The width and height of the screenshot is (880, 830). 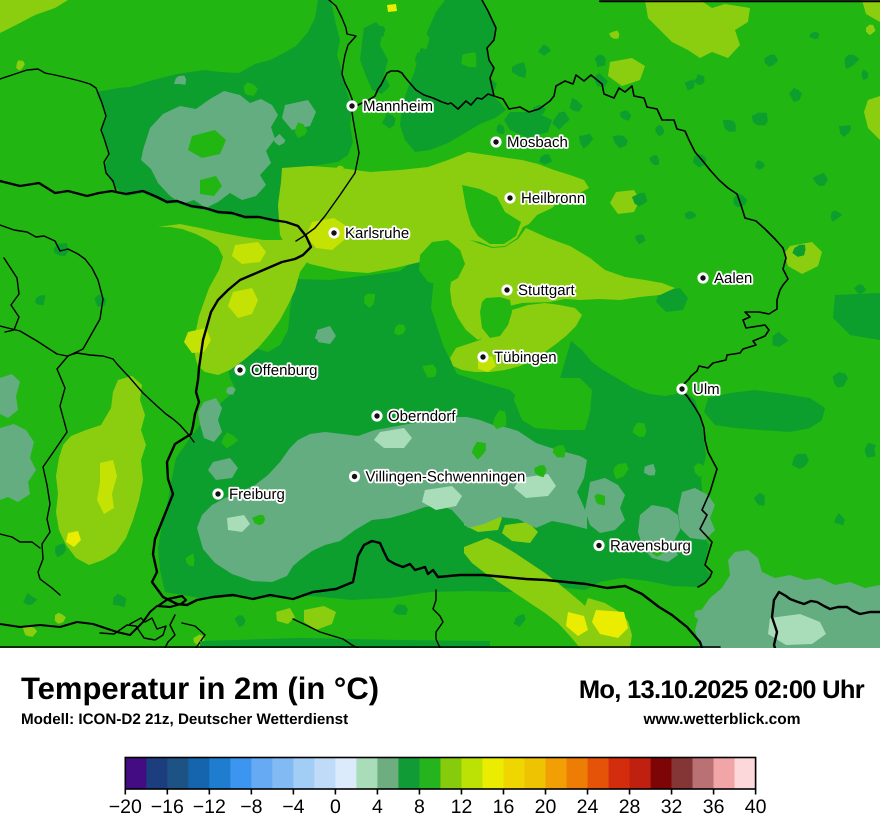 What do you see at coordinates (251, 807) in the screenshot?
I see `svg-text: −8` at bounding box center [251, 807].